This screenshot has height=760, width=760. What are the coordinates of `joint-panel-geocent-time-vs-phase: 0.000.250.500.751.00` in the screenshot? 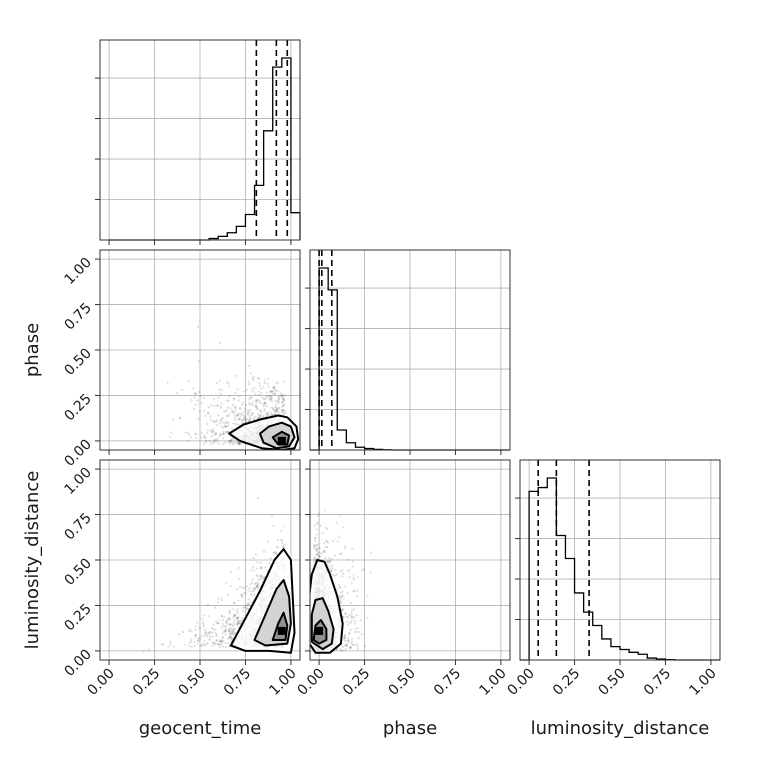 It's located at (181, 359).